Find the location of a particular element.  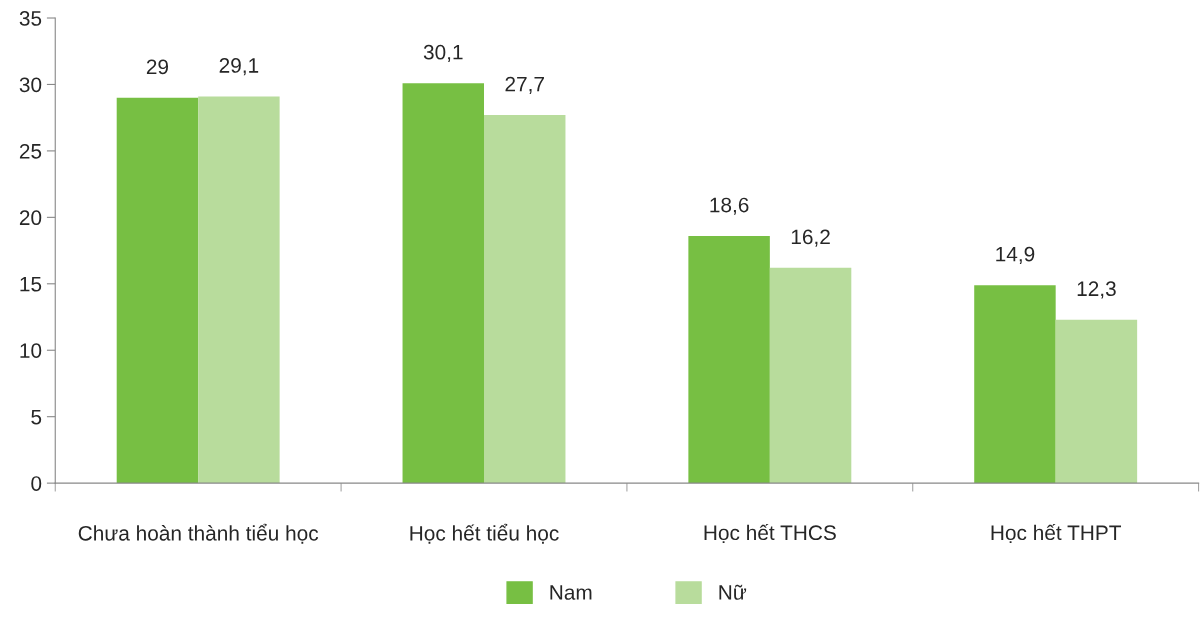

data-label: 27,7 is located at coordinates (524, 85).